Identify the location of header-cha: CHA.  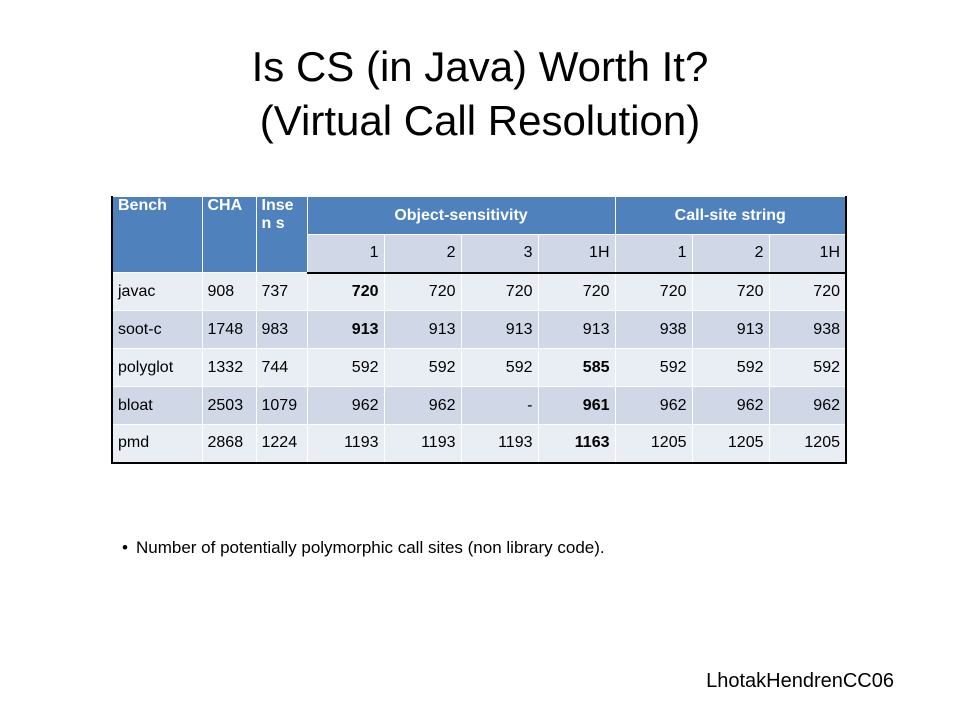
(229, 234).